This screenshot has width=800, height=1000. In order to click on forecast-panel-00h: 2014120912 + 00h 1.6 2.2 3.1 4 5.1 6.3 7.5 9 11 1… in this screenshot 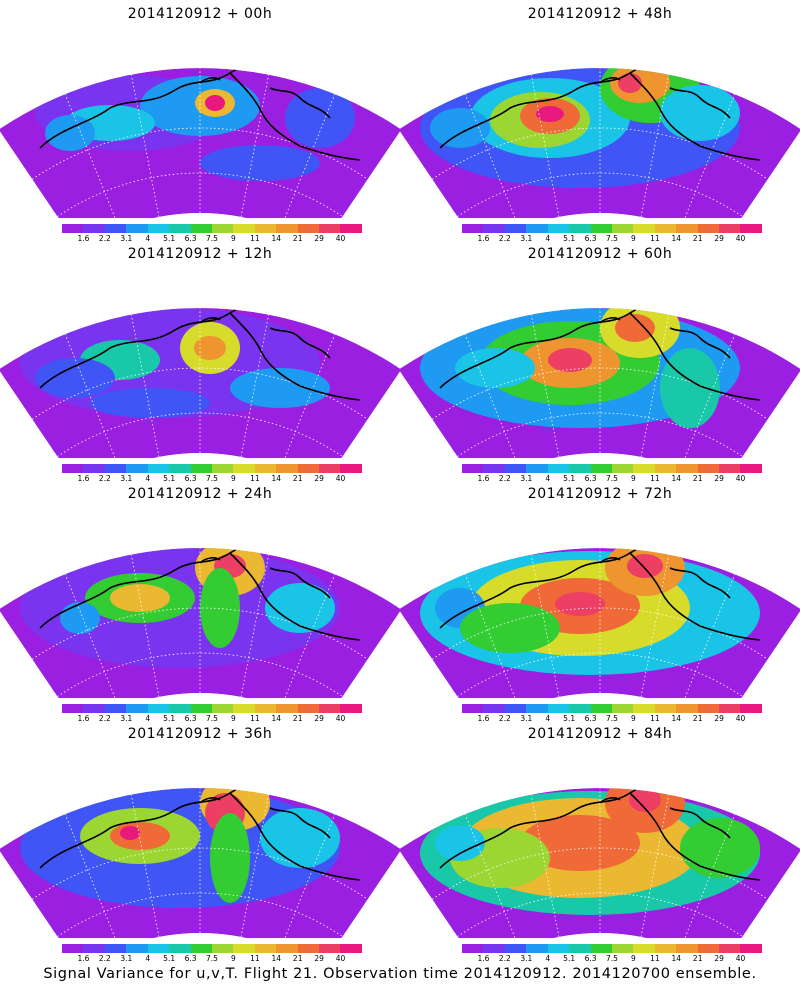, I will do `click(200, 121)`.